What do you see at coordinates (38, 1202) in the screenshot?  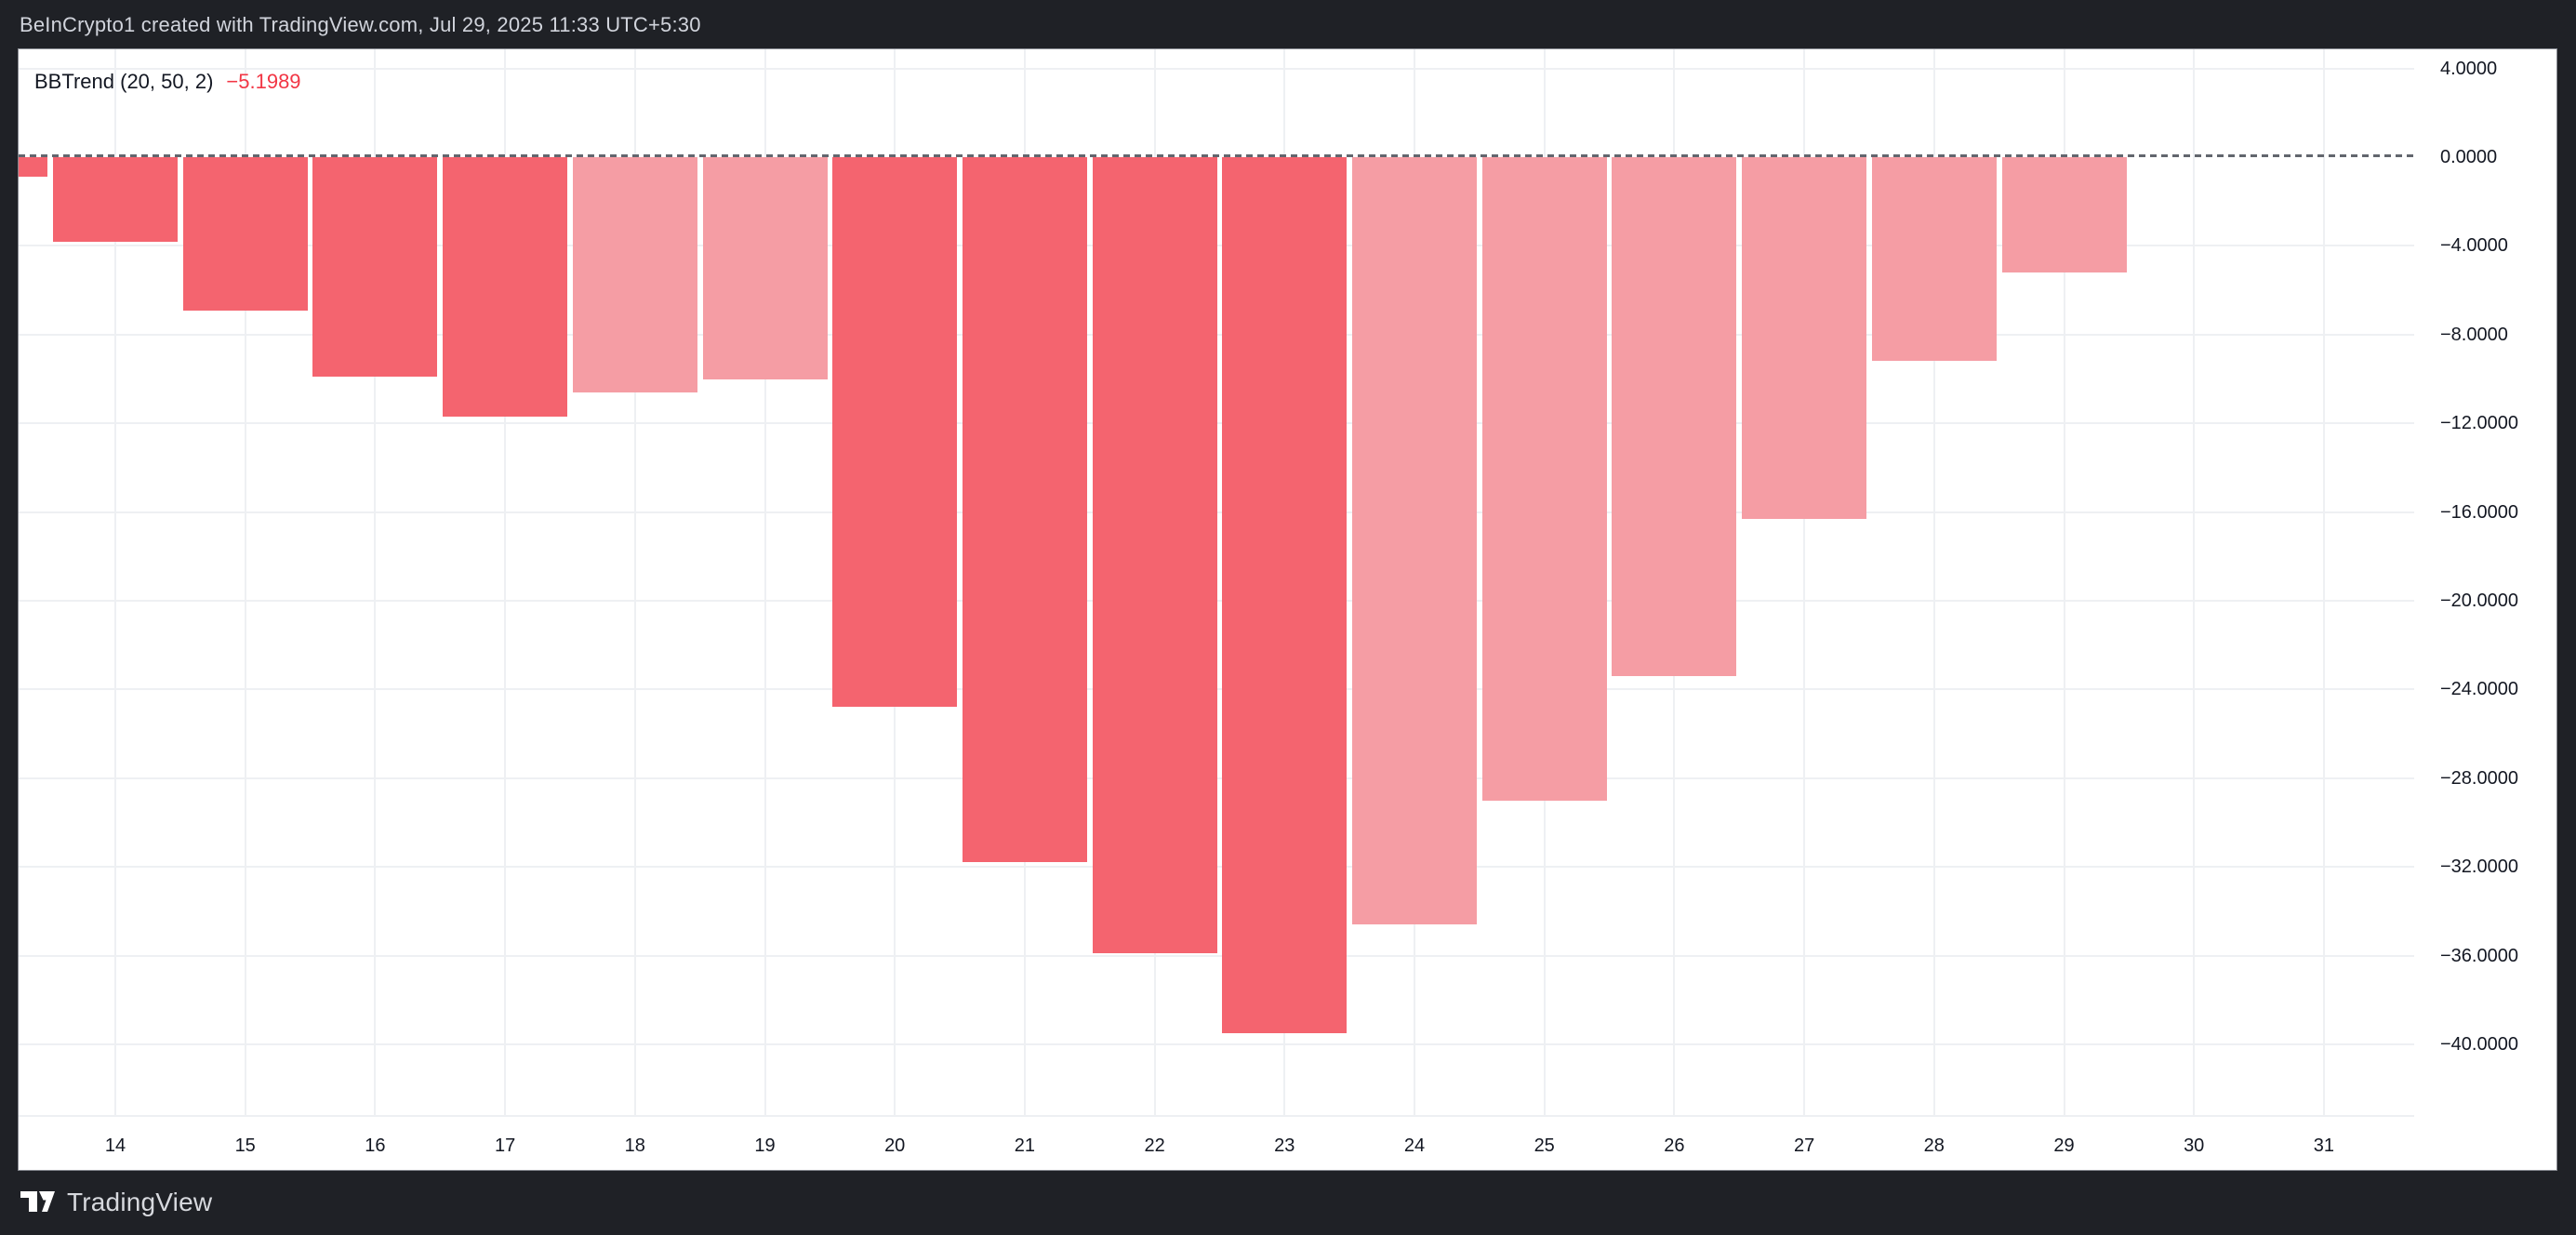 I see `tradingview-logo-icon` at bounding box center [38, 1202].